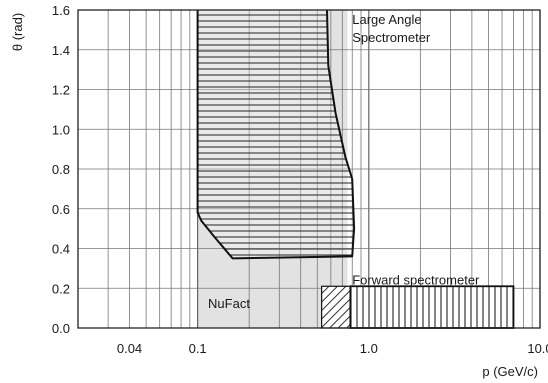 The image size is (548, 383). Describe the element at coordinates (510, 371) in the screenshot. I see `x-axis-label: p (GeV/c)` at that location.